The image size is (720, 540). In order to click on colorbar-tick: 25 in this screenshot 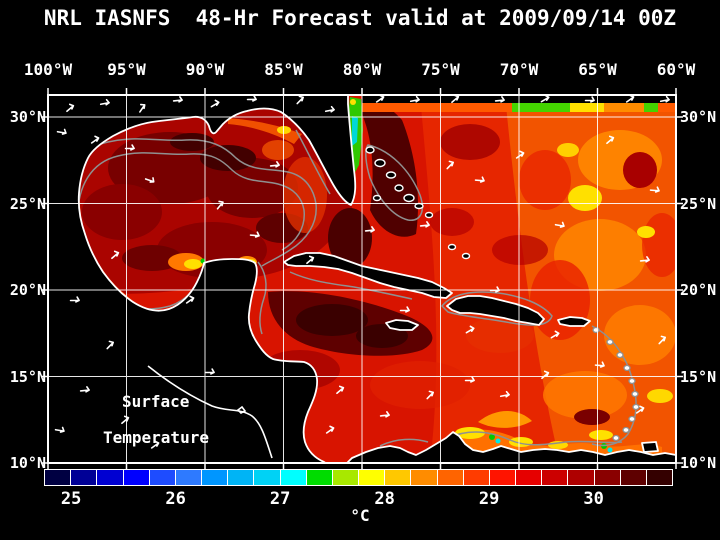, I will do `click(71, 499)`.